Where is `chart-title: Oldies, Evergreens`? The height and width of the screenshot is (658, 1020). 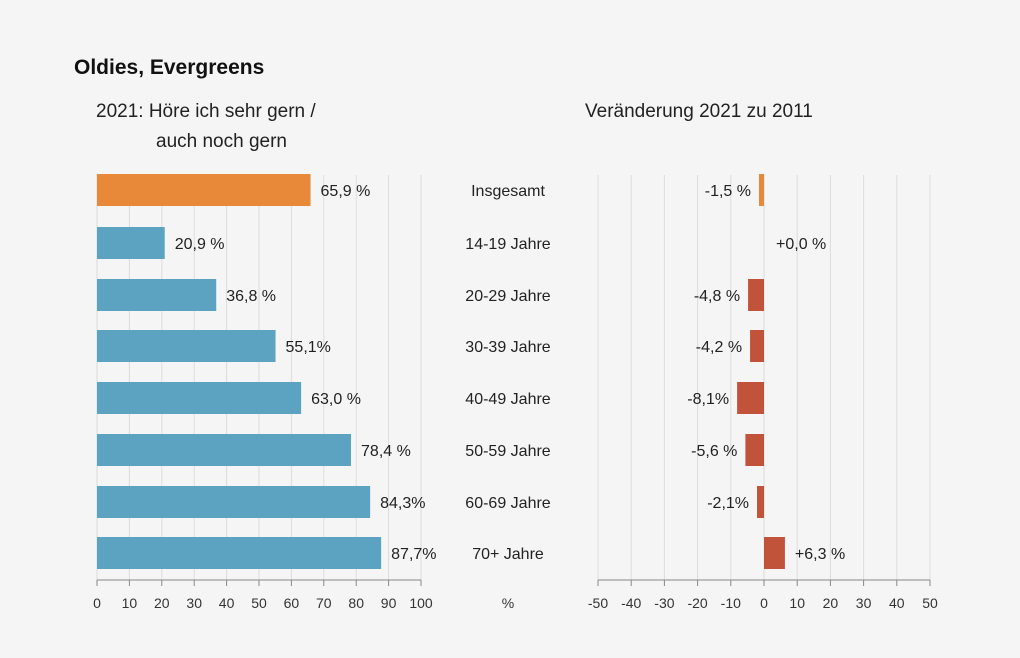
chart-title: Oldies, Evergreens is located at coordinates (169, 67).